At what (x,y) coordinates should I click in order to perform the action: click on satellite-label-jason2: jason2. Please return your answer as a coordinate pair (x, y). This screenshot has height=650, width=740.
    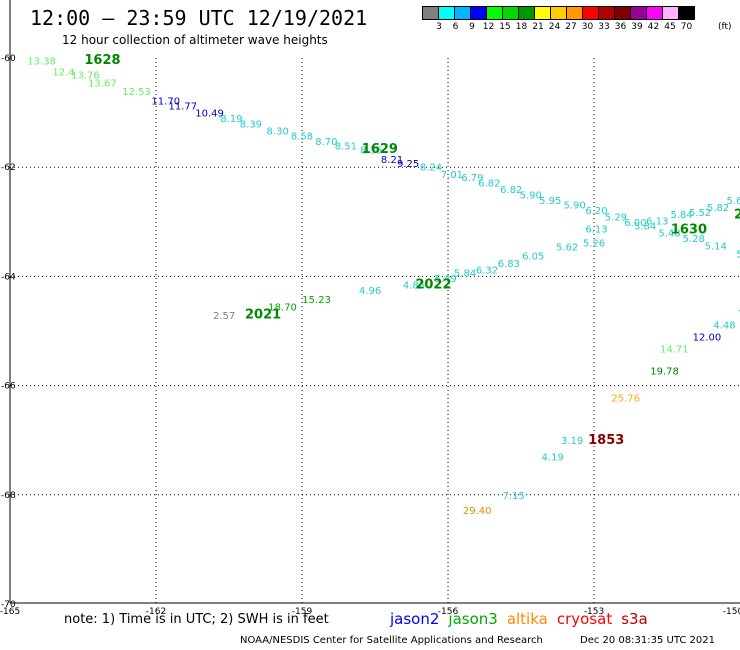
    Looking at the image, I should click on (415, 619).